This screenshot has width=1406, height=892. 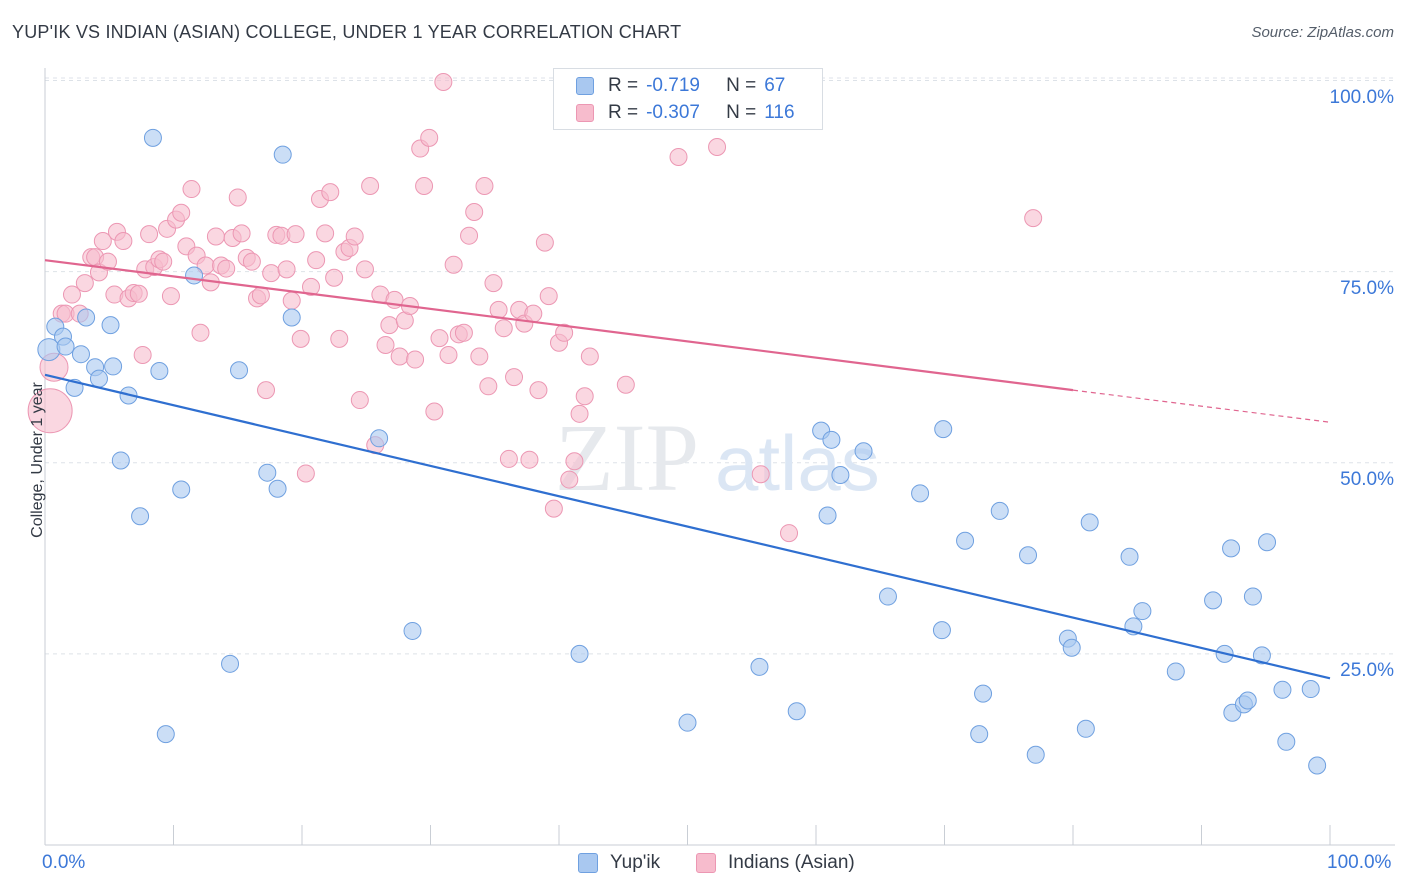 What do you see at coordinates (779, 112) in the screenshot?
I see `legend-n-value: 116` at bounding box center [779, 112].